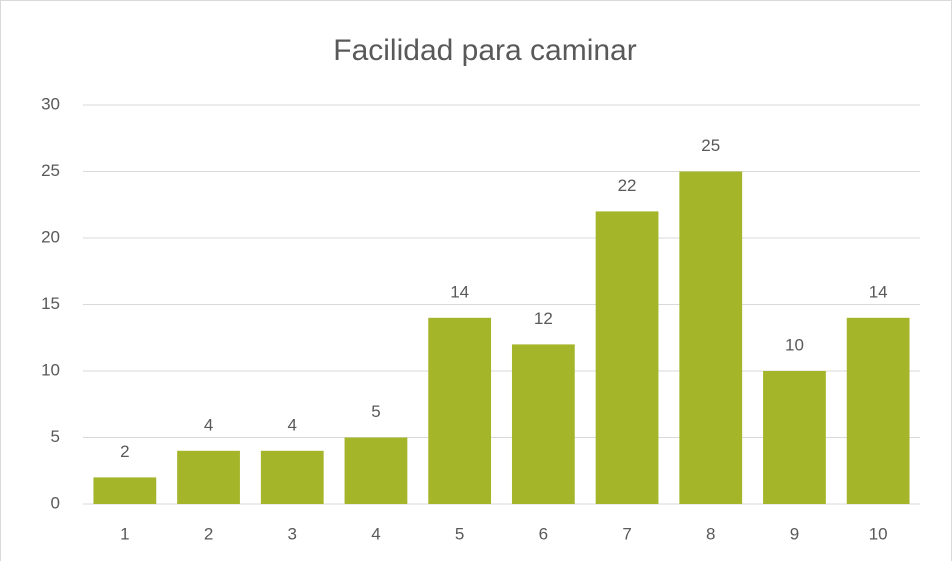 Image resolution: width=952 pixels, height=561 pixels. What do you see at coordinates (50, 303) in the screenshot?
I see `y-tick-label: 15` at bounding box center [50, 303].